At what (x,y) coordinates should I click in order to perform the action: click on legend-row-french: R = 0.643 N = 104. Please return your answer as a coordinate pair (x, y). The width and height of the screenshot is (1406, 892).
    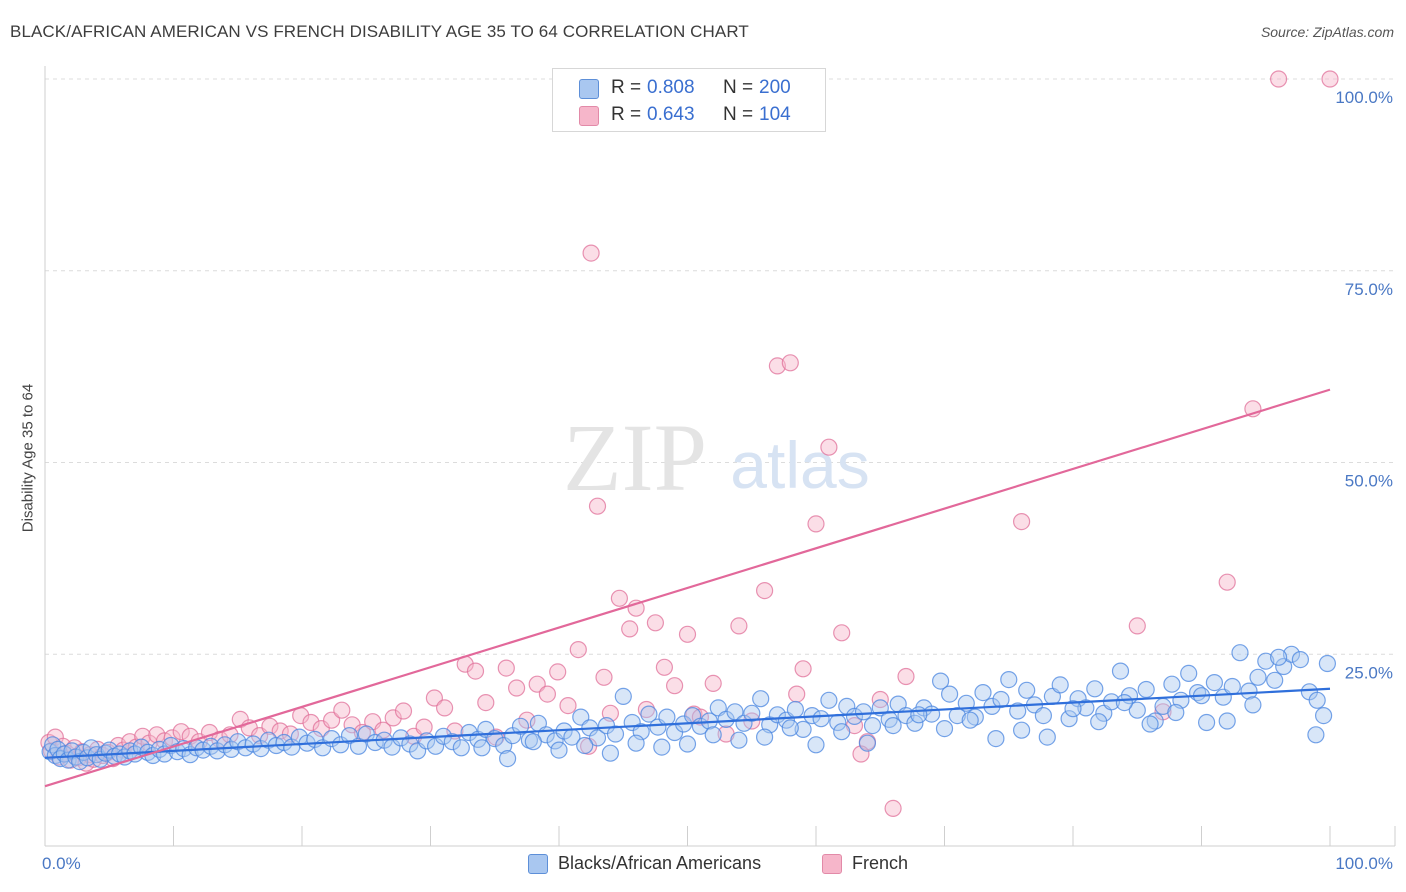
    Looking at the image, I should click on (689, 115).